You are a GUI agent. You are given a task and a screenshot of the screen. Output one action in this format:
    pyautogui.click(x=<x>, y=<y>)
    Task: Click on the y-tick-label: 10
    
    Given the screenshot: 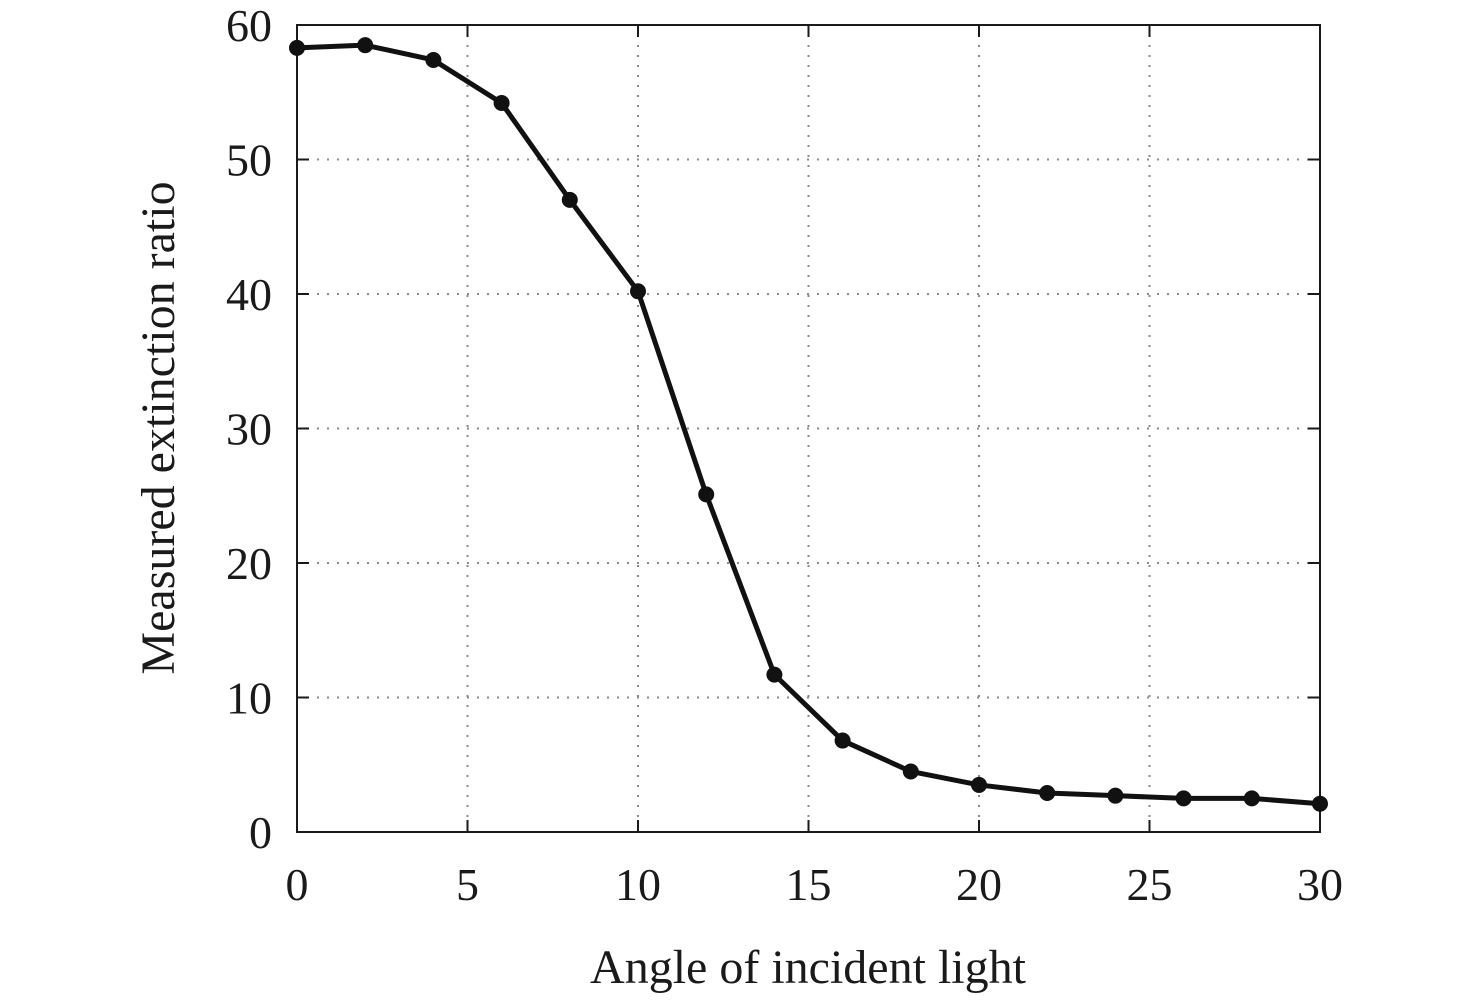 What is the action you would take?
    pyautogui.click(x=249, y=698)
    